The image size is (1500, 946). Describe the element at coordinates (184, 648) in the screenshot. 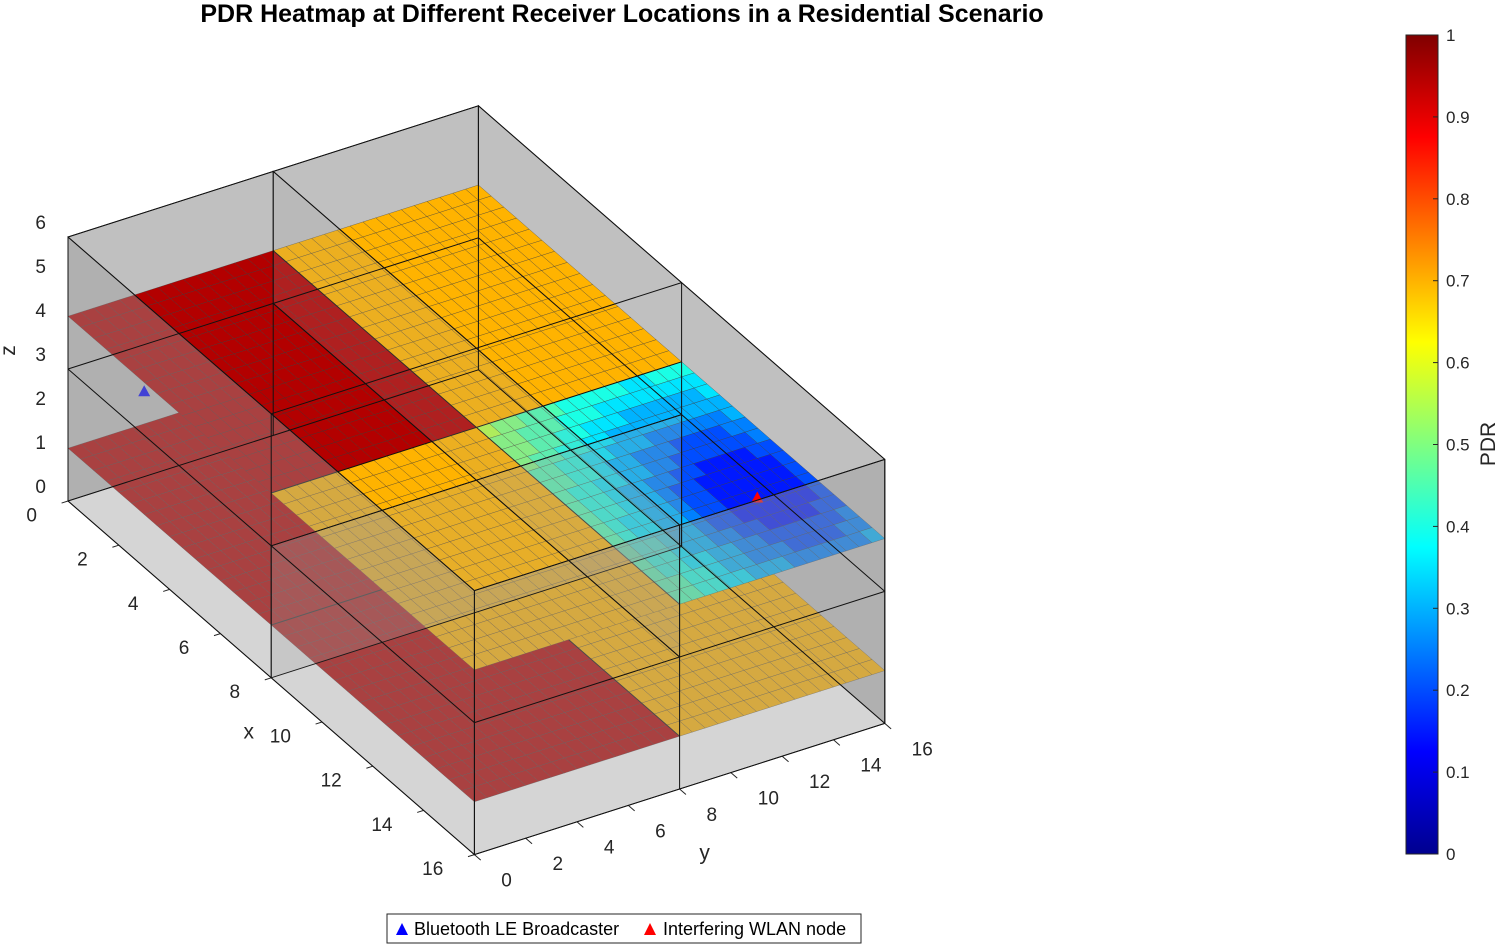

I see `x-tick-label: 6` at that location.